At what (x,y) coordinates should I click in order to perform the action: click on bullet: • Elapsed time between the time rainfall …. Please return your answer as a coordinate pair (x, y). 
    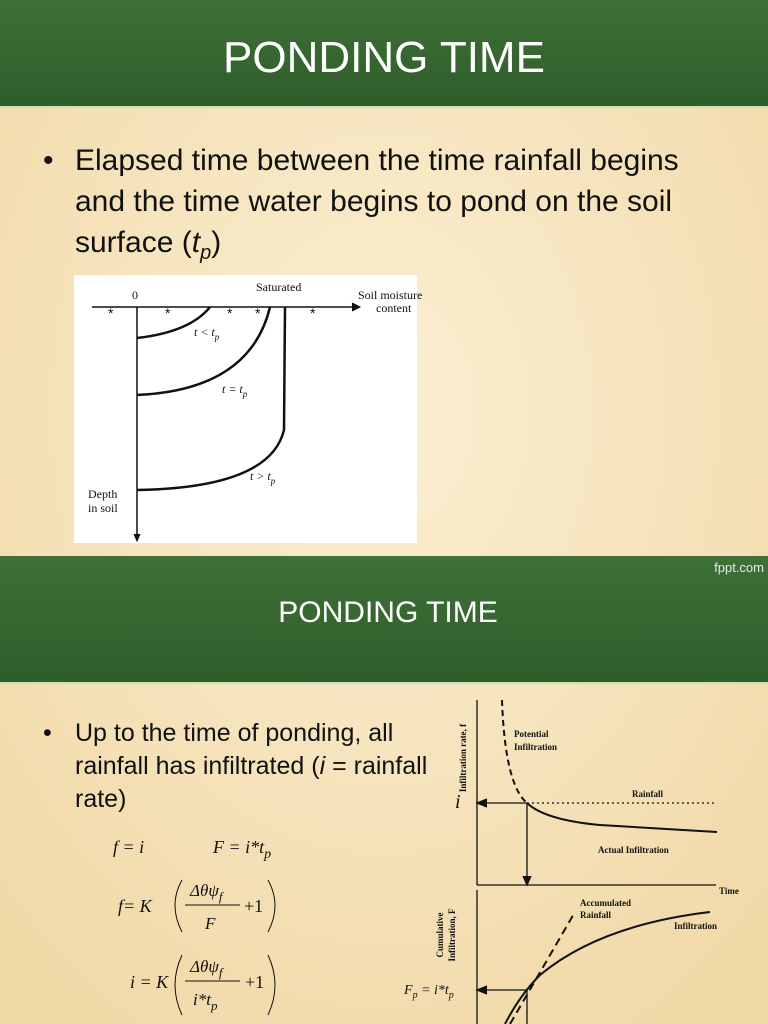
    Looking at the image, I should click on (384, 207).